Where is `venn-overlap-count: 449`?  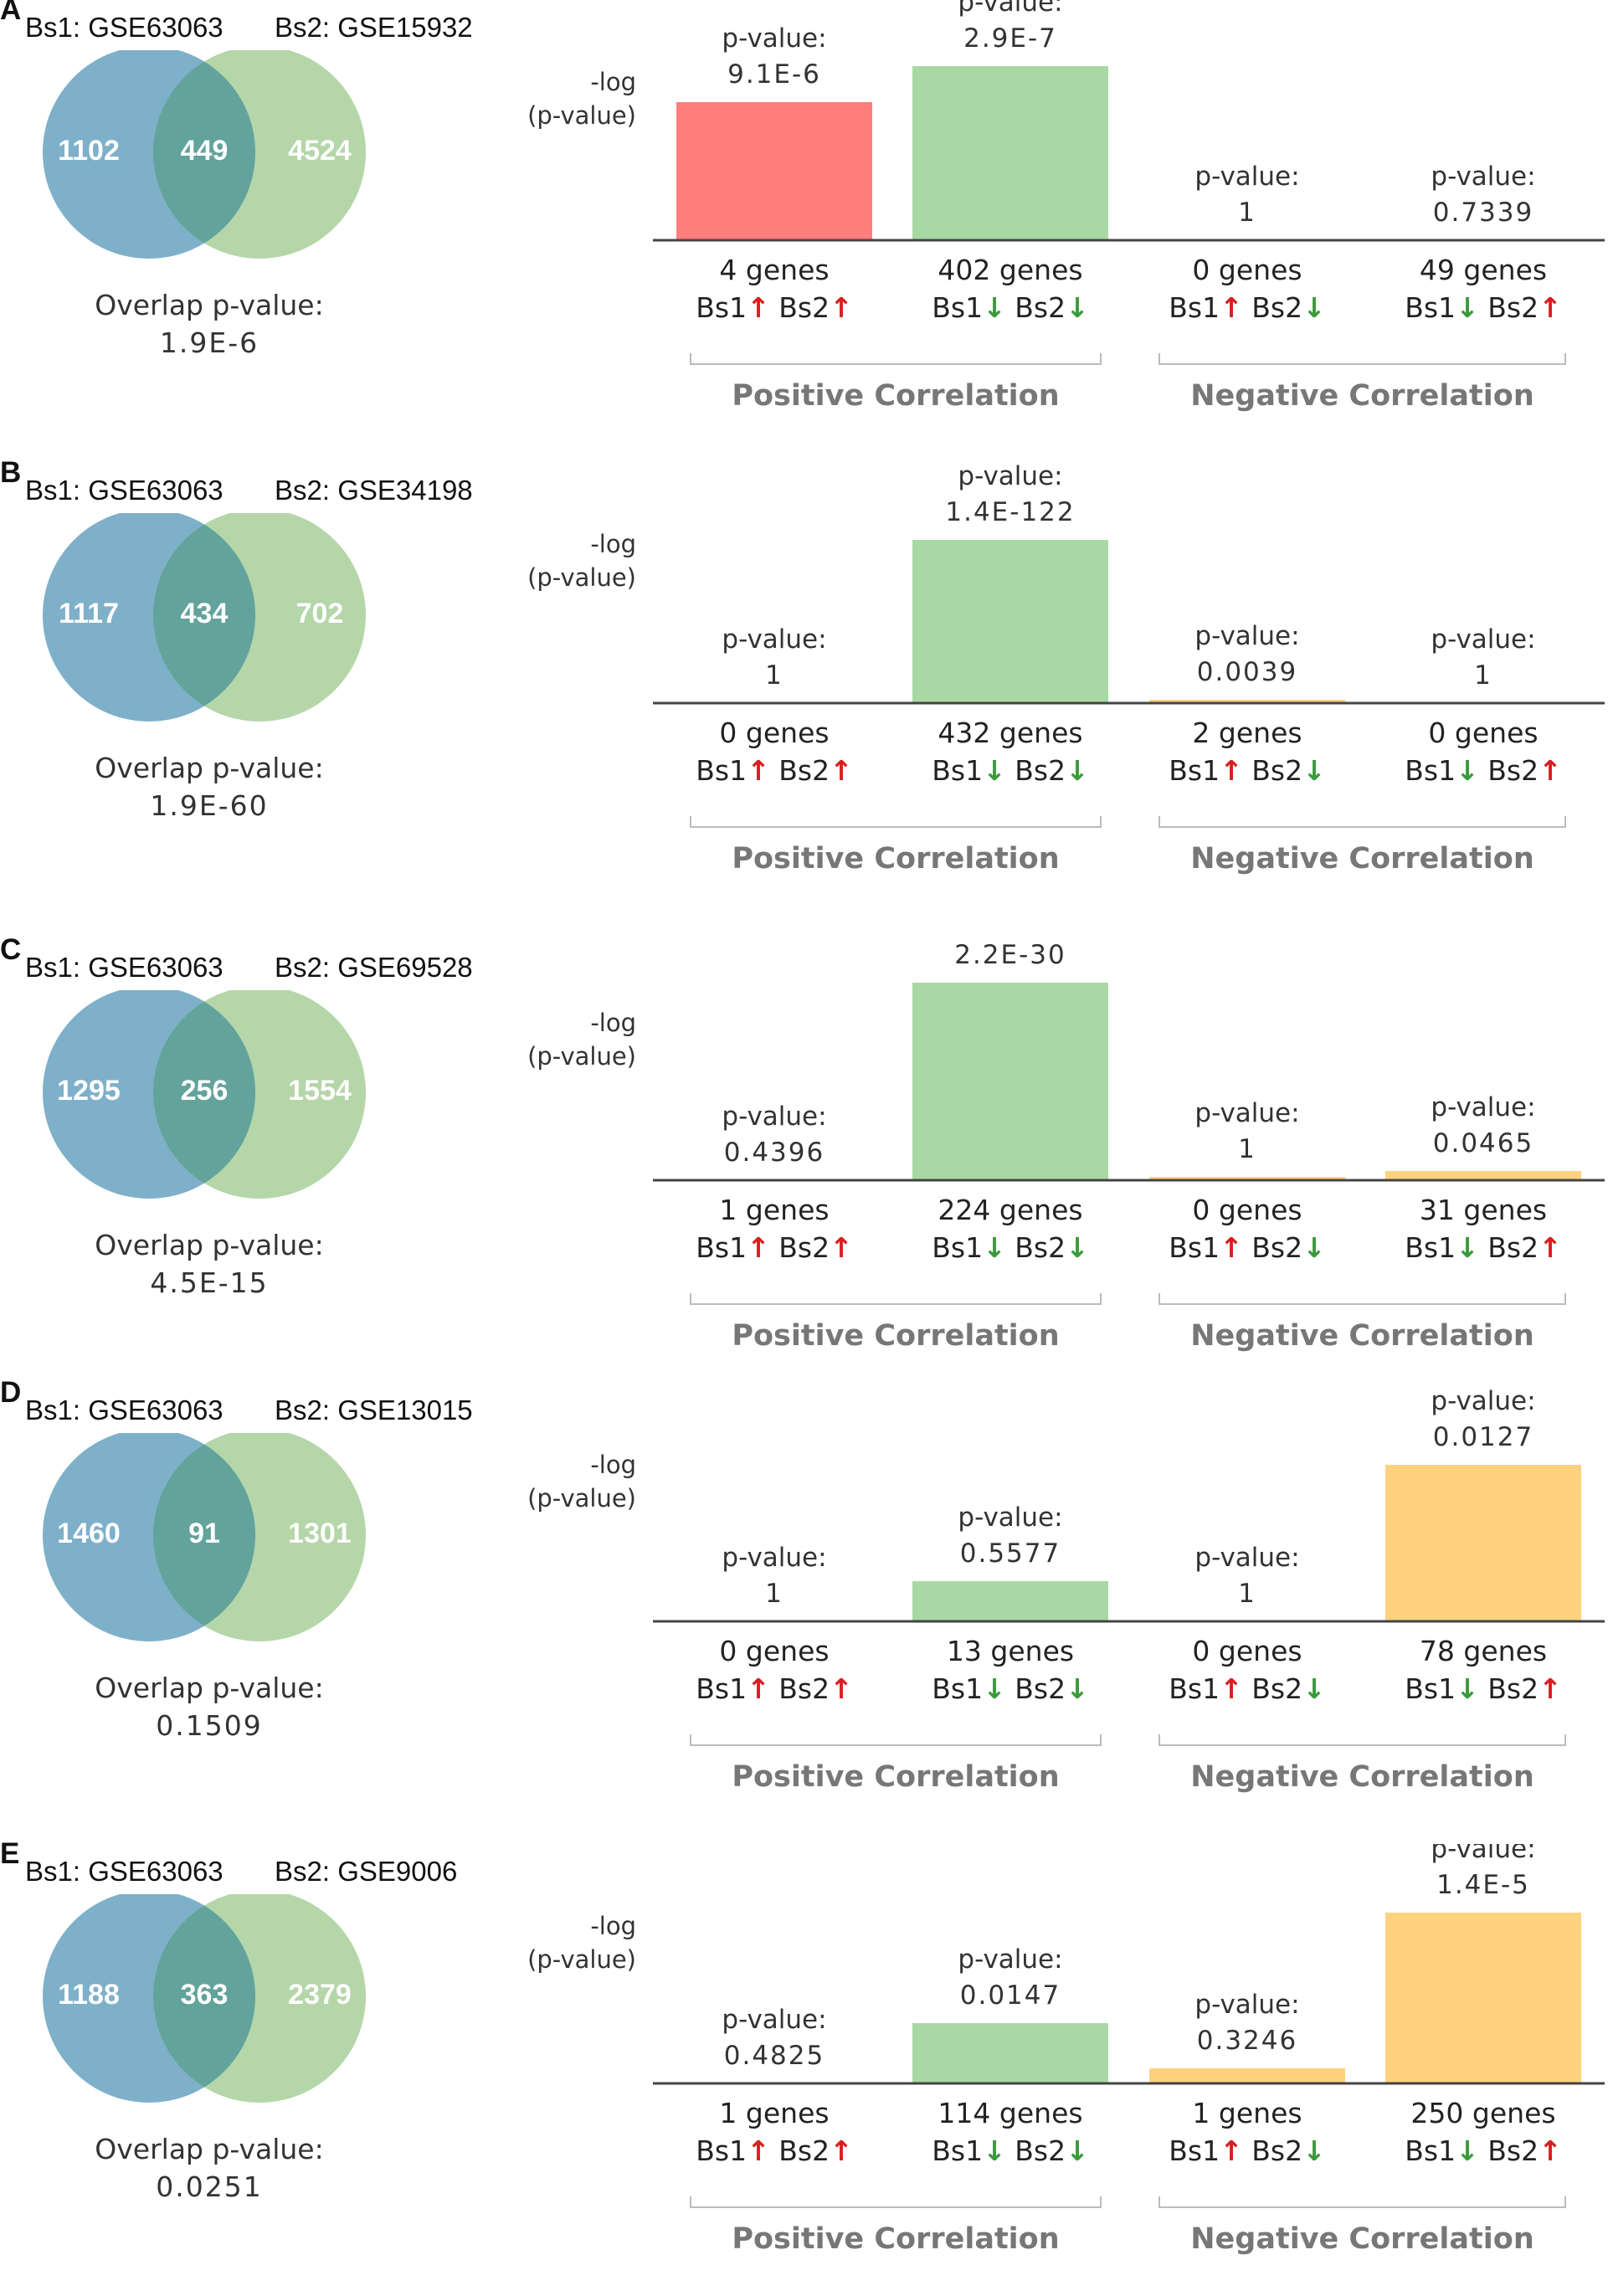
venn-overlap-count: 449 is located at coordinates (205, 151).